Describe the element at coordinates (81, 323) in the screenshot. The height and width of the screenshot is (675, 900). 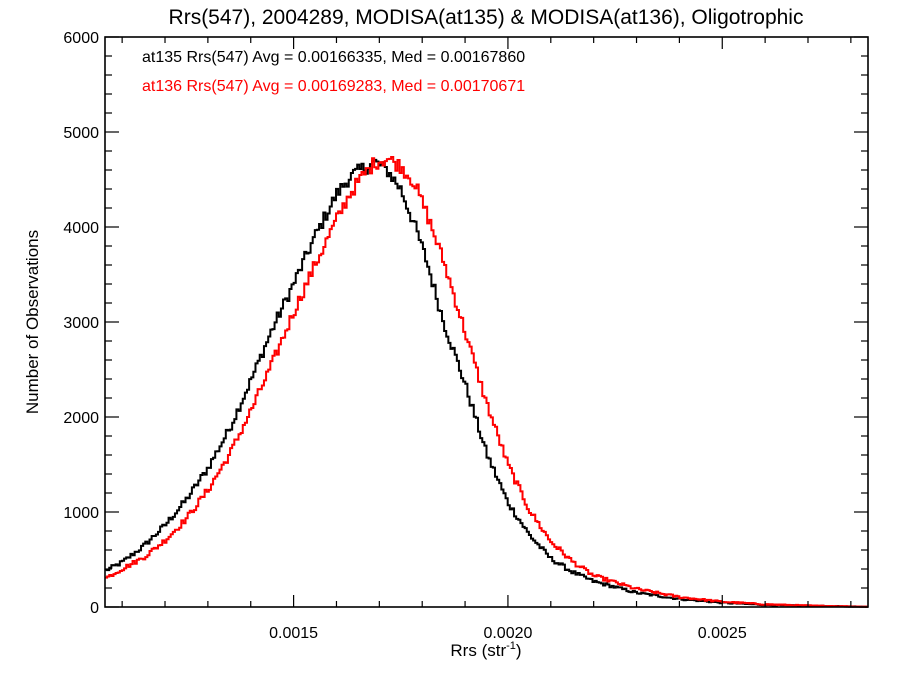
I see `y-tick-label: 3000` at that location.